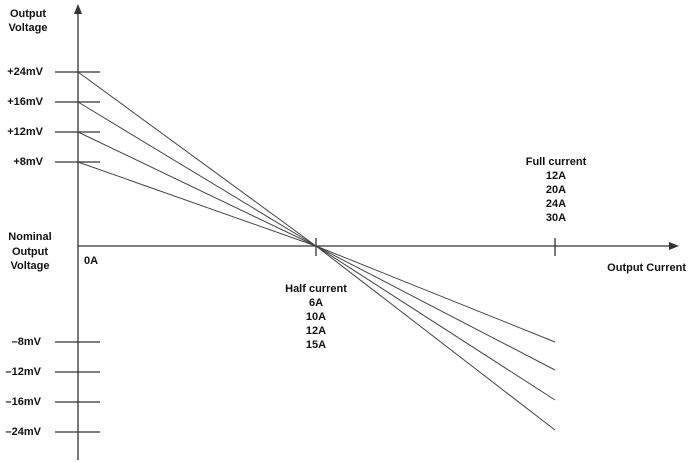 The height and width of the screenshot is (462, 692). Describe the element at coordinates (556, 190) in the screenshot. I see `full-current-value: 20A` at that location.